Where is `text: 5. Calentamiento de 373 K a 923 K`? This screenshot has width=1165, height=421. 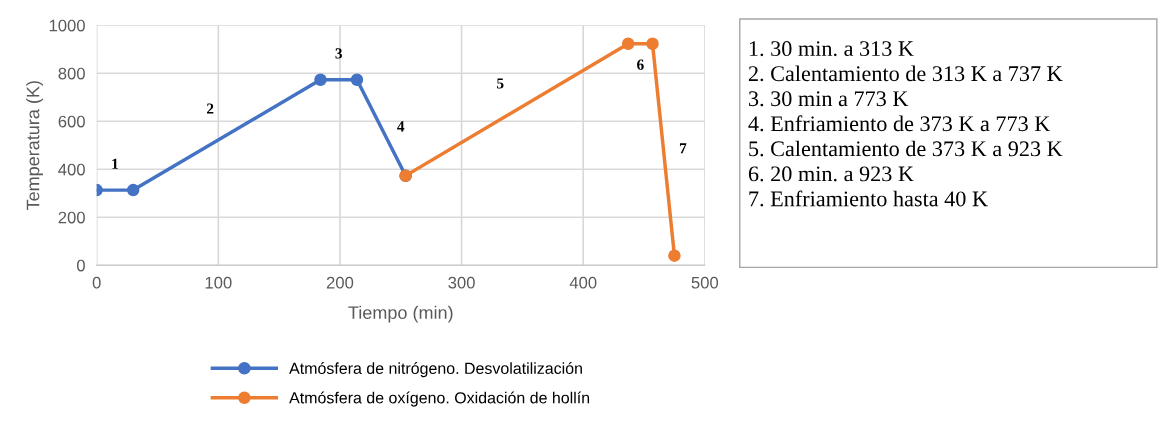 text: 5. Calentamiento de 373 K a 923 K is located at coordinates (906, 148).